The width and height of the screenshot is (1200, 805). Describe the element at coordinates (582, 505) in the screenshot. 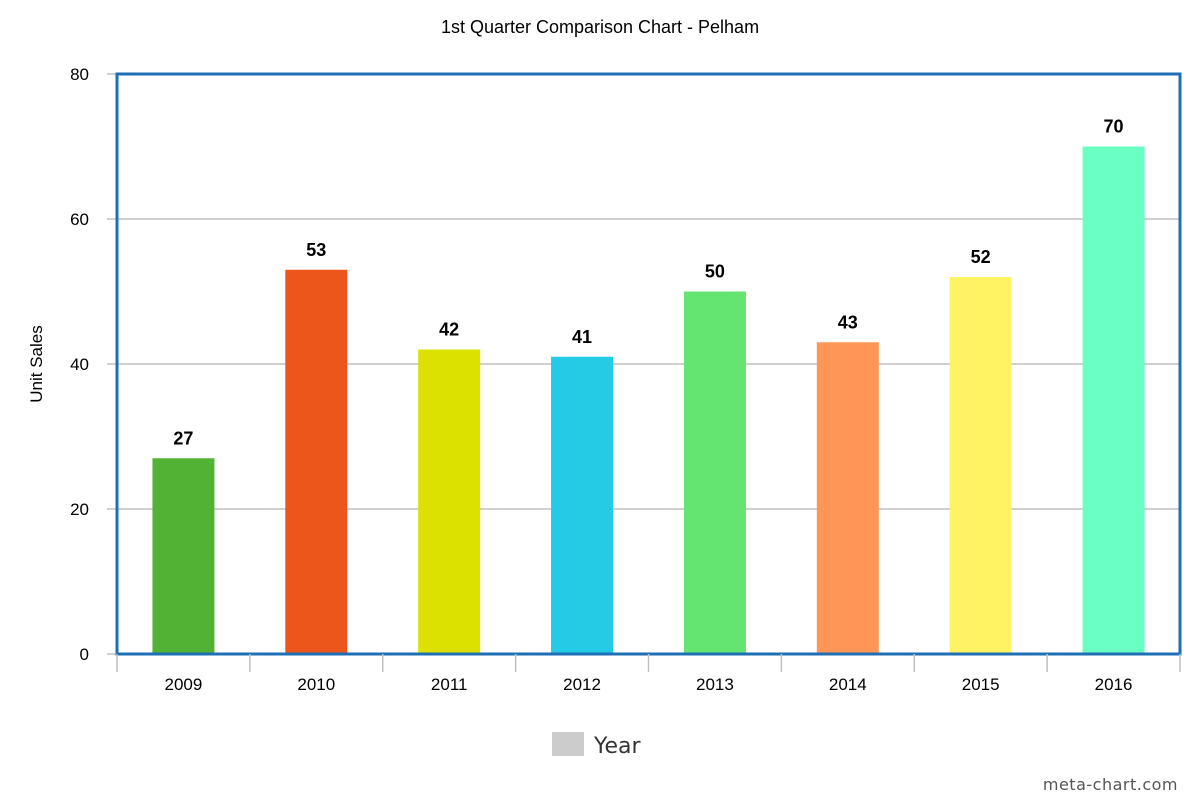

I see `bar-2012` at that location.